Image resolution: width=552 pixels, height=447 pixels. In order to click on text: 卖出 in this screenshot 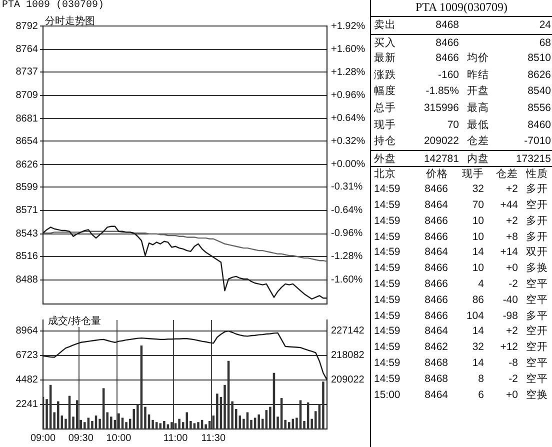, I will do `click(385, 25)`.